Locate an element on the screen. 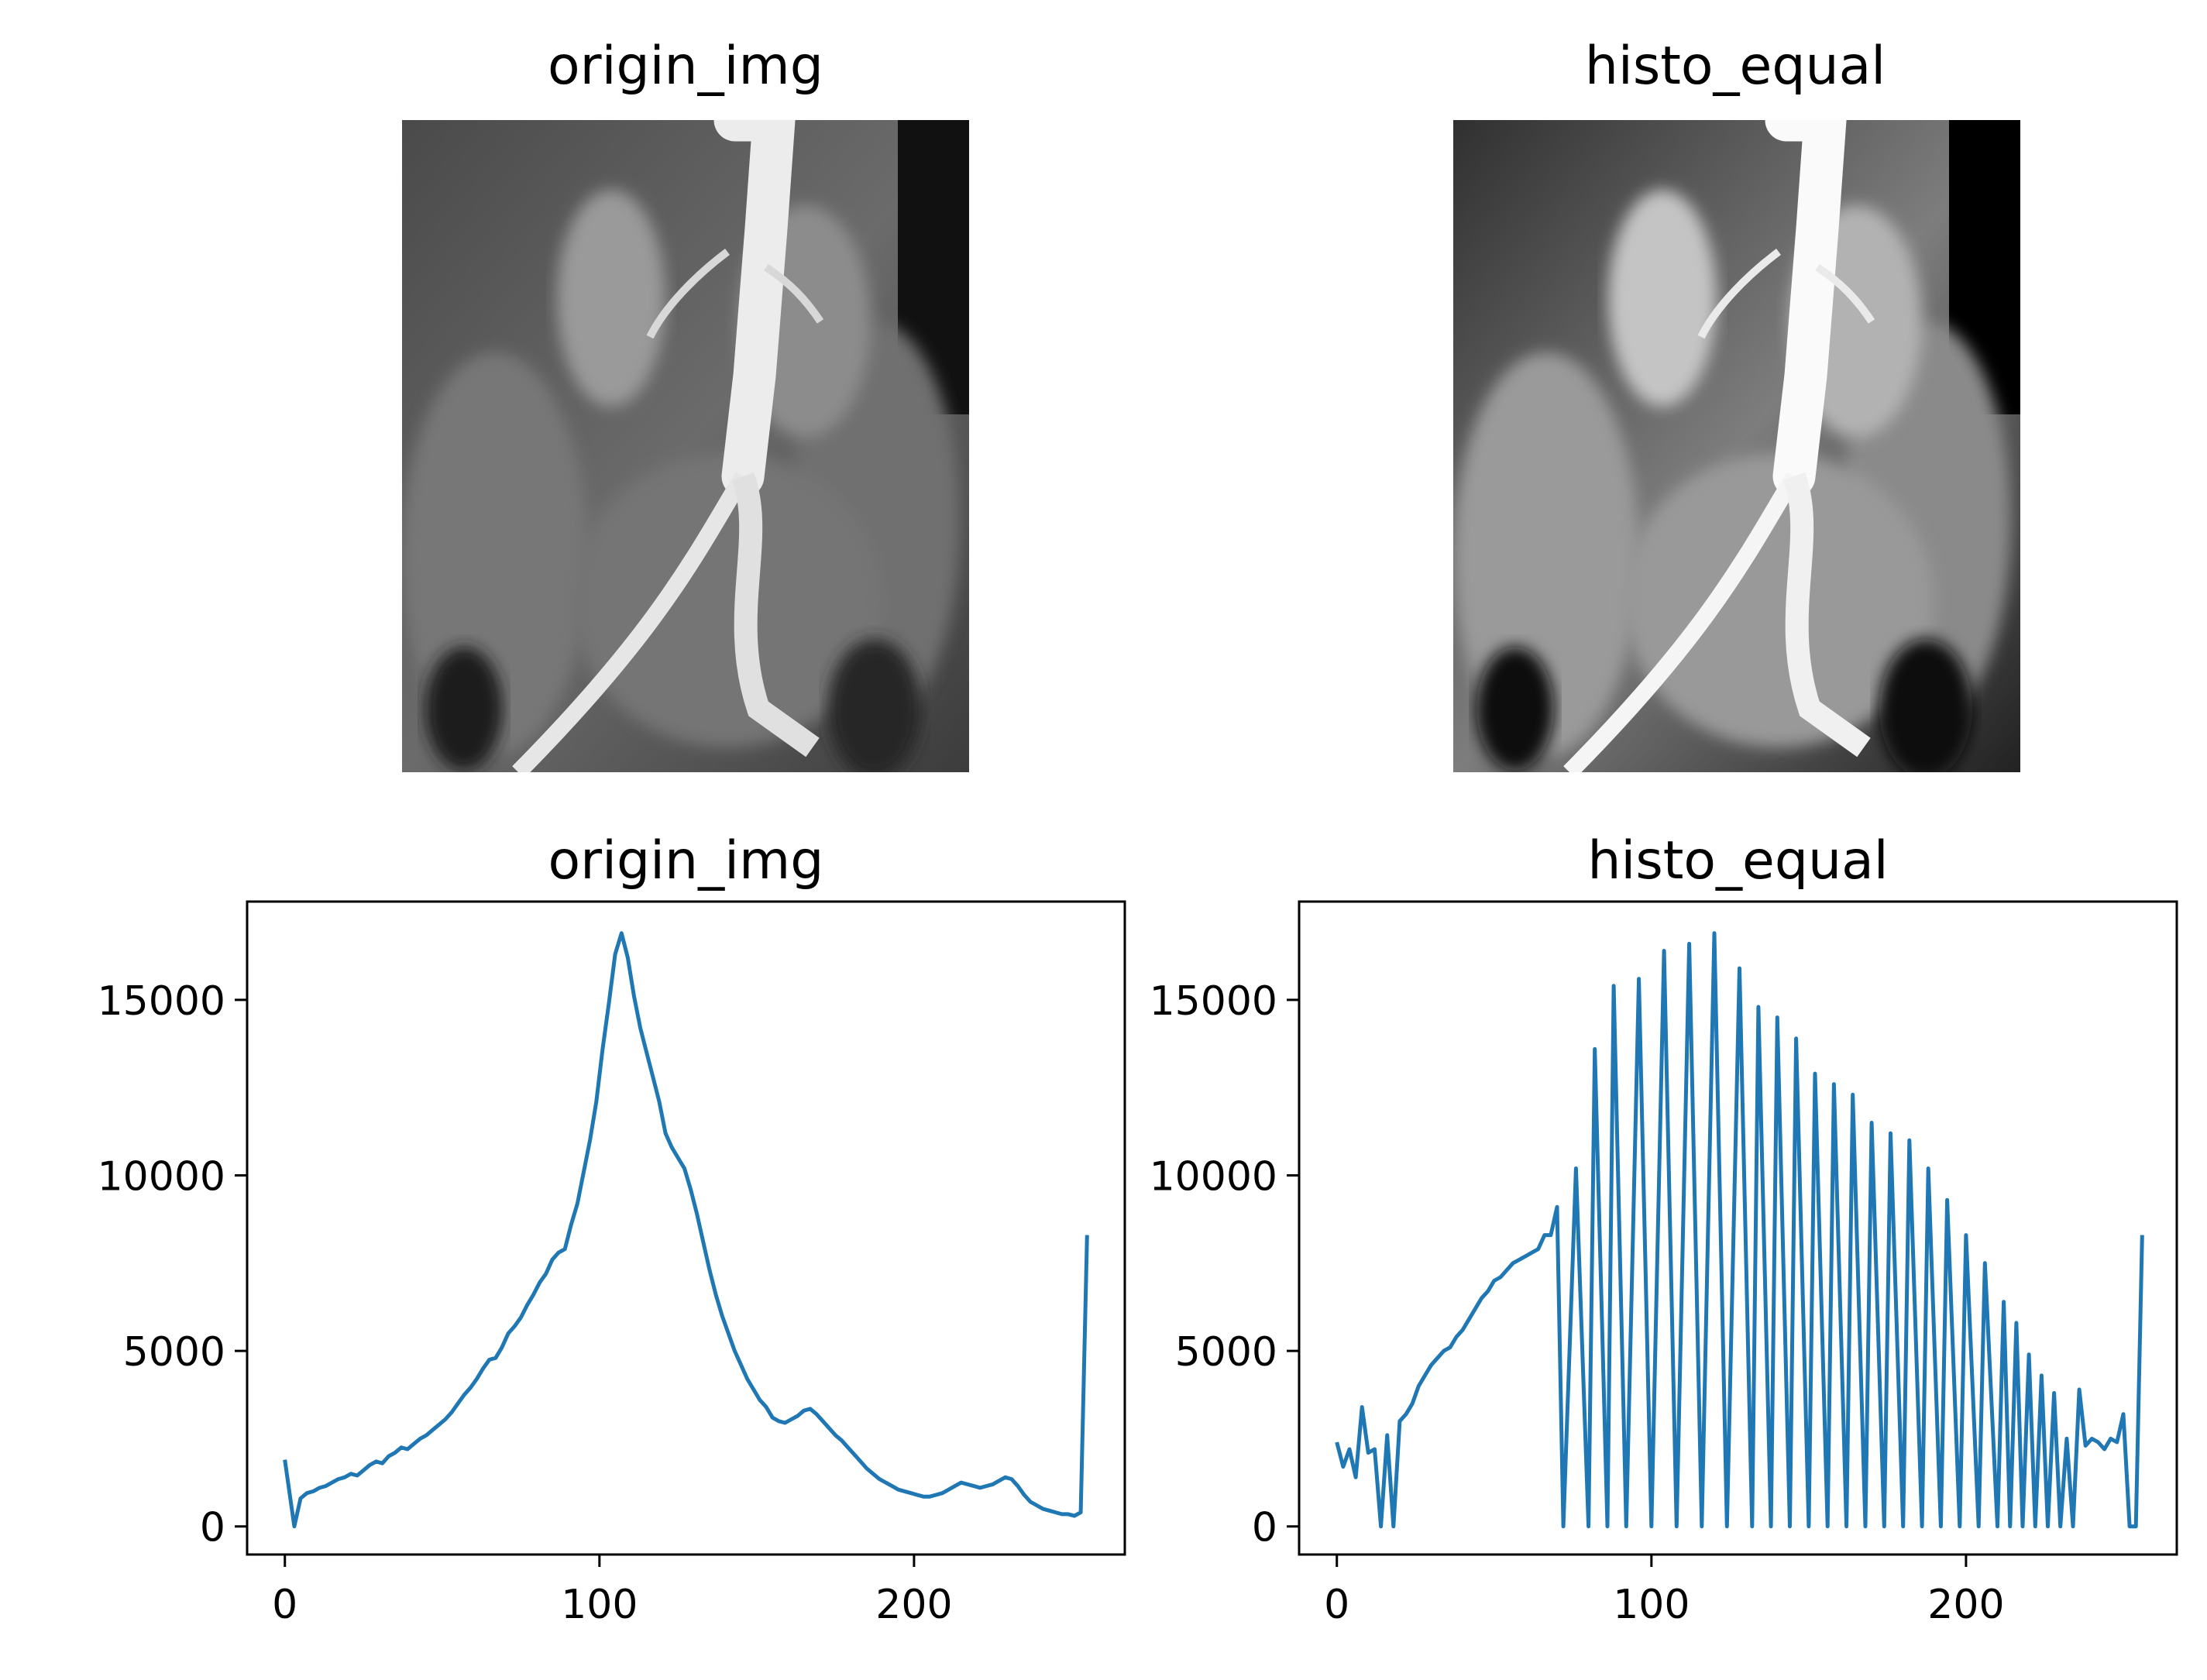 This screenshot has width=2207, height=1680. image-title-origin: origin_img is located at coordinates (685, 66).